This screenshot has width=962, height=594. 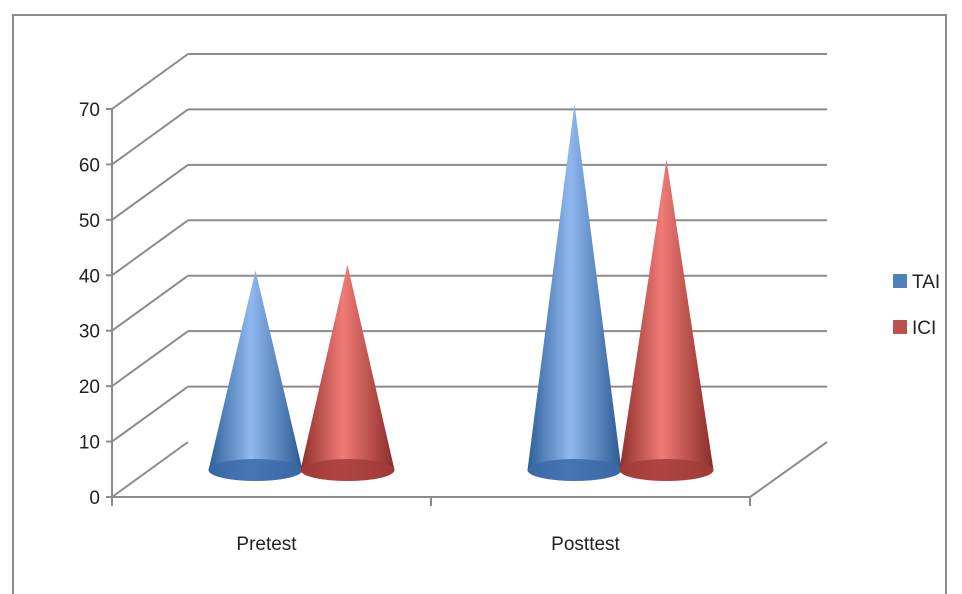 I want to click on legend-swatch-tai, so click(x=900, y=281).